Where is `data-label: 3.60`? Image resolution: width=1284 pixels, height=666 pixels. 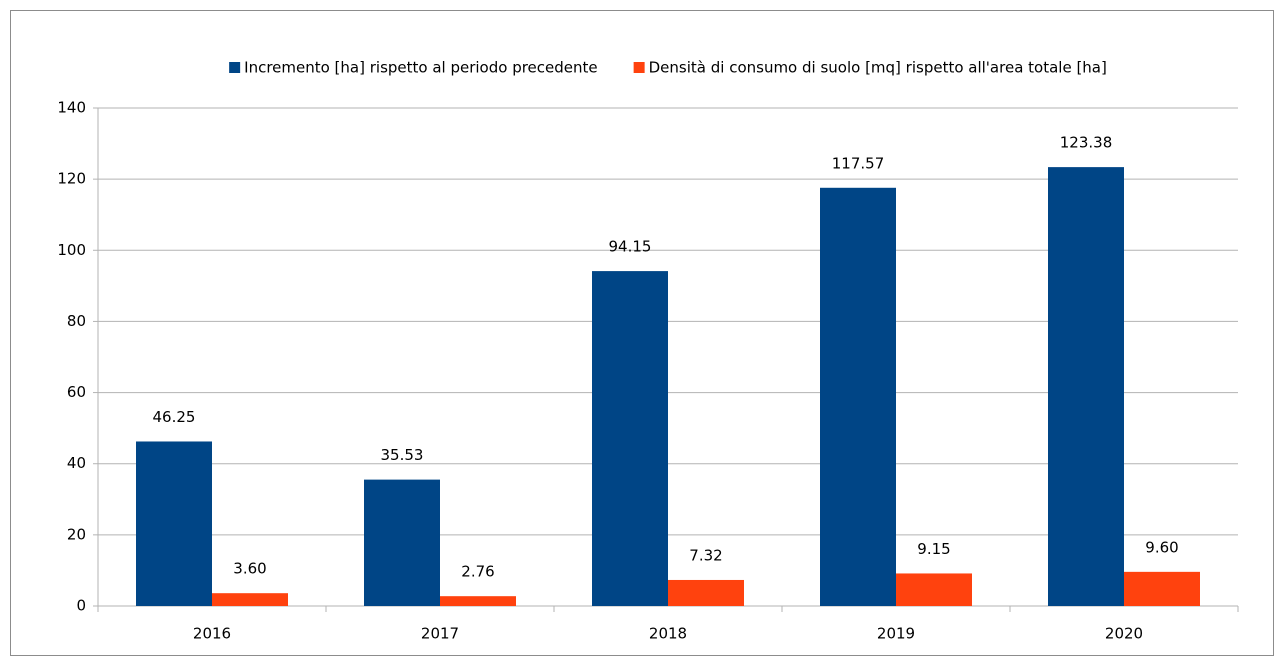 data-label: 3.60 is located at coordinates (249, 569).